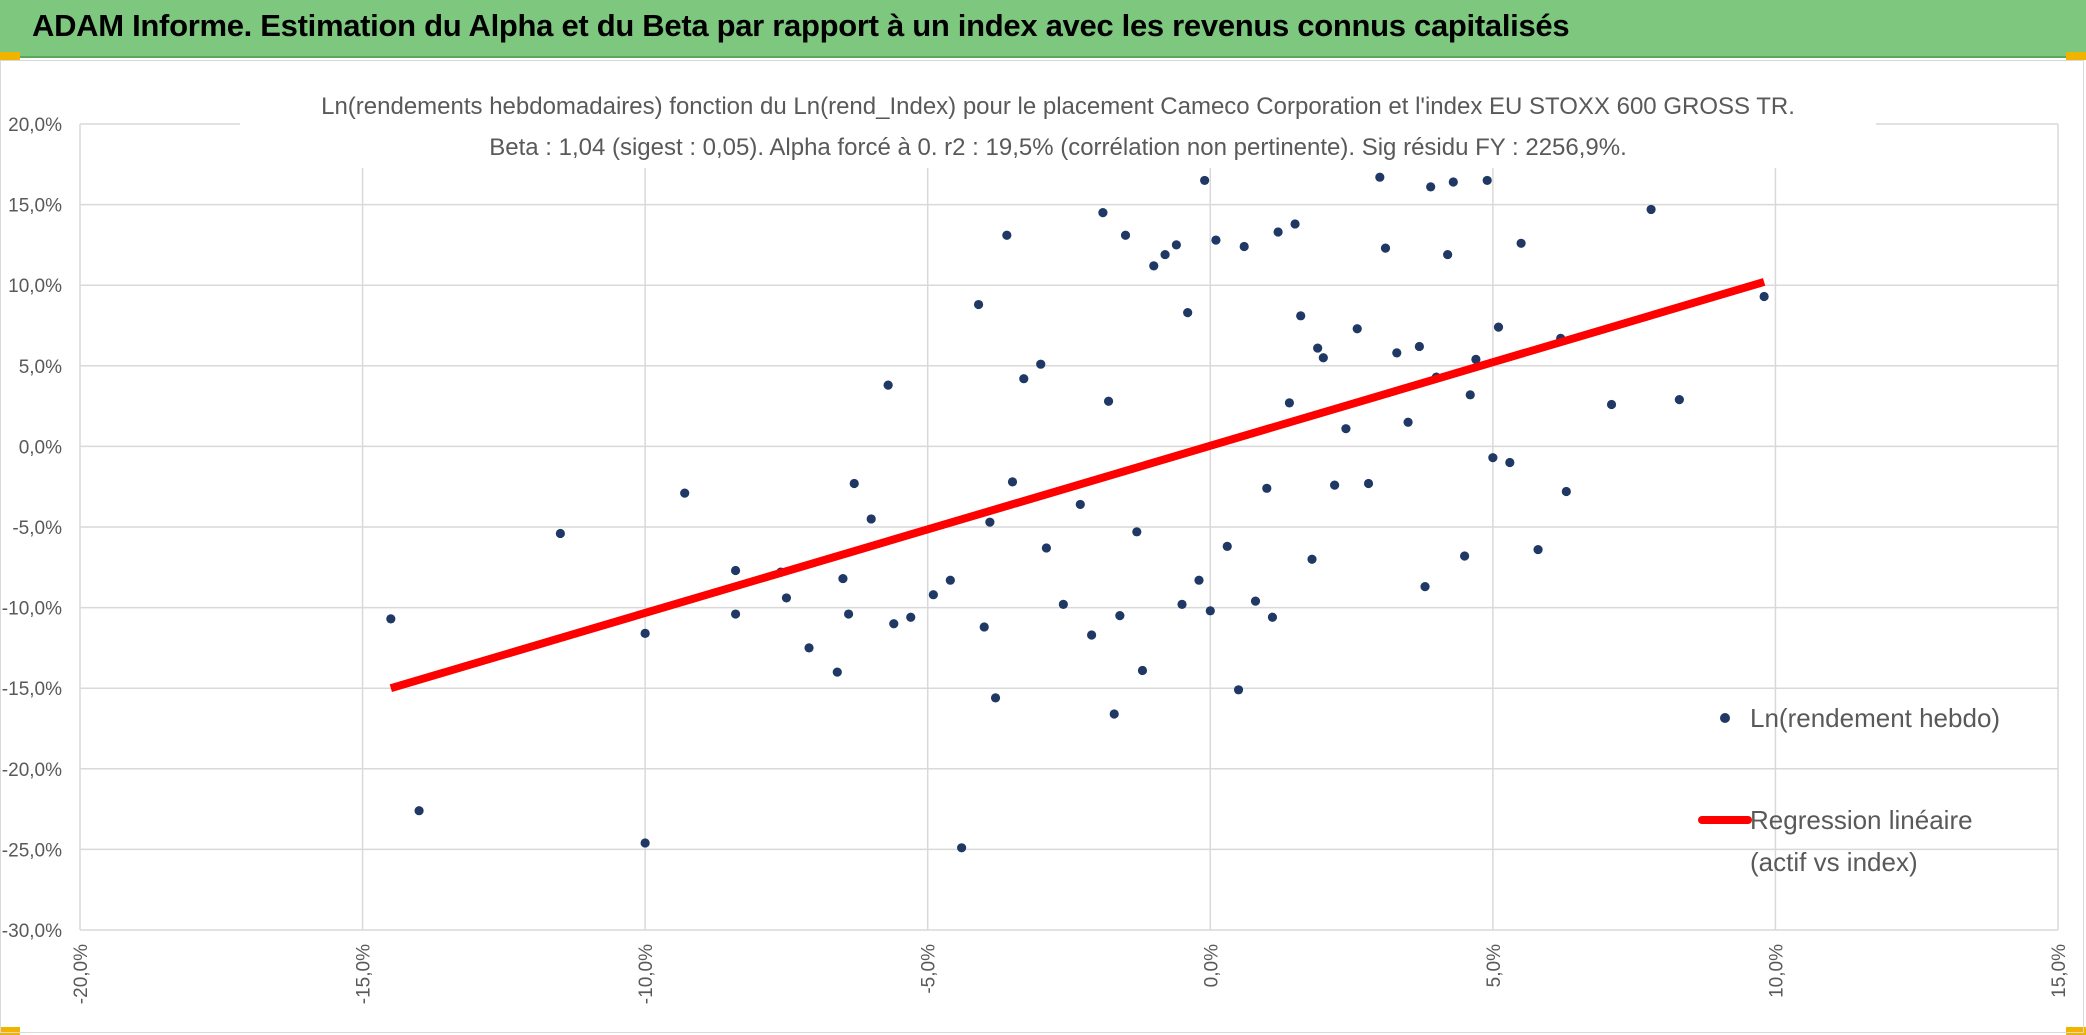  Describe the element at coordinates (81, 974) in the screenshot. I see `x-tick-label: -20,0%` at that location.